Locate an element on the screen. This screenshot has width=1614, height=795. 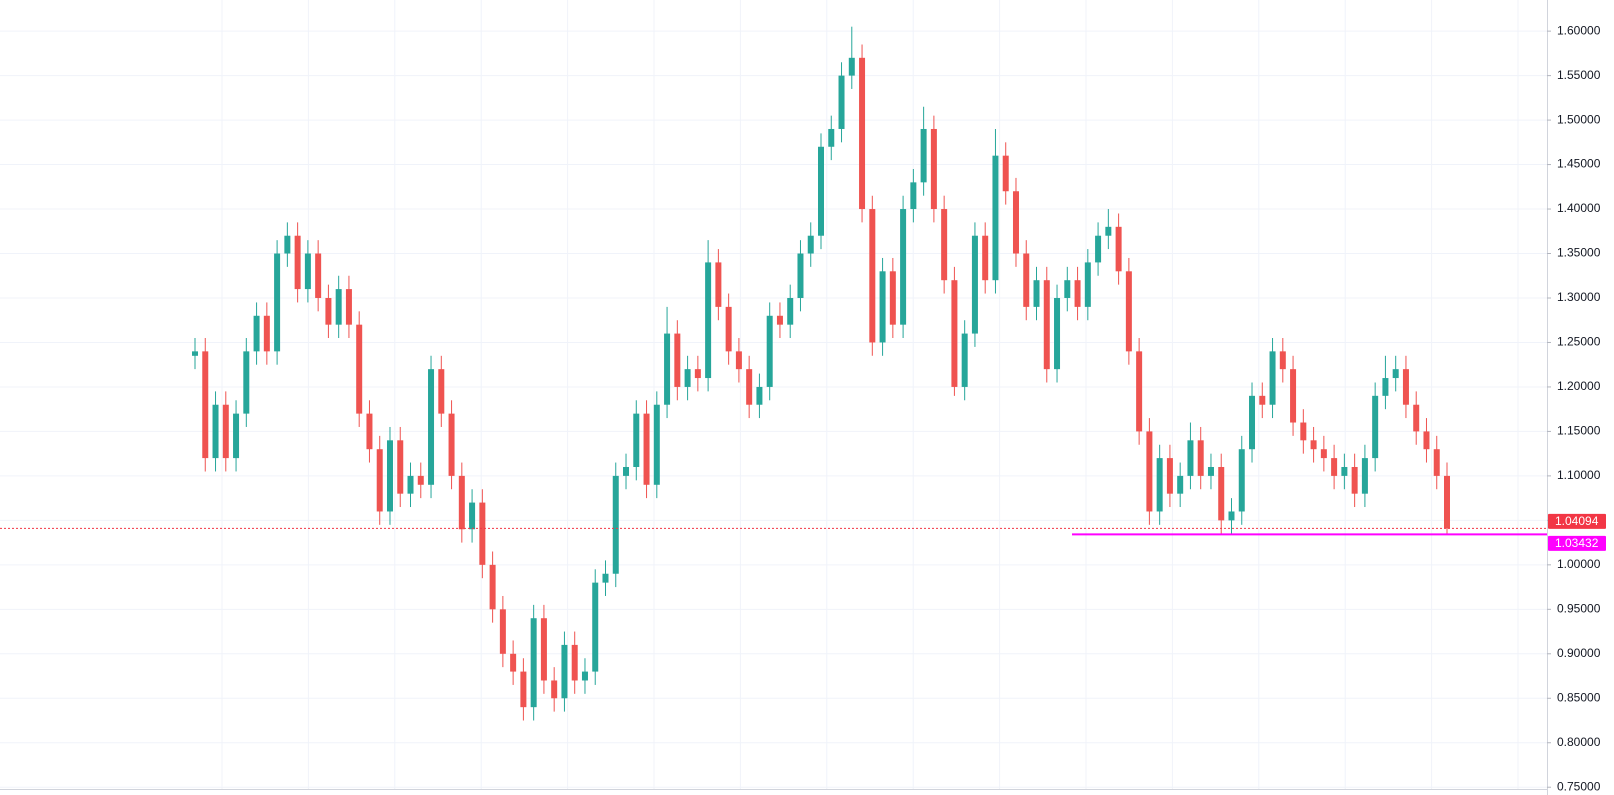
y-tick-label: 0.95000 is located at coordinates (1579, 608).